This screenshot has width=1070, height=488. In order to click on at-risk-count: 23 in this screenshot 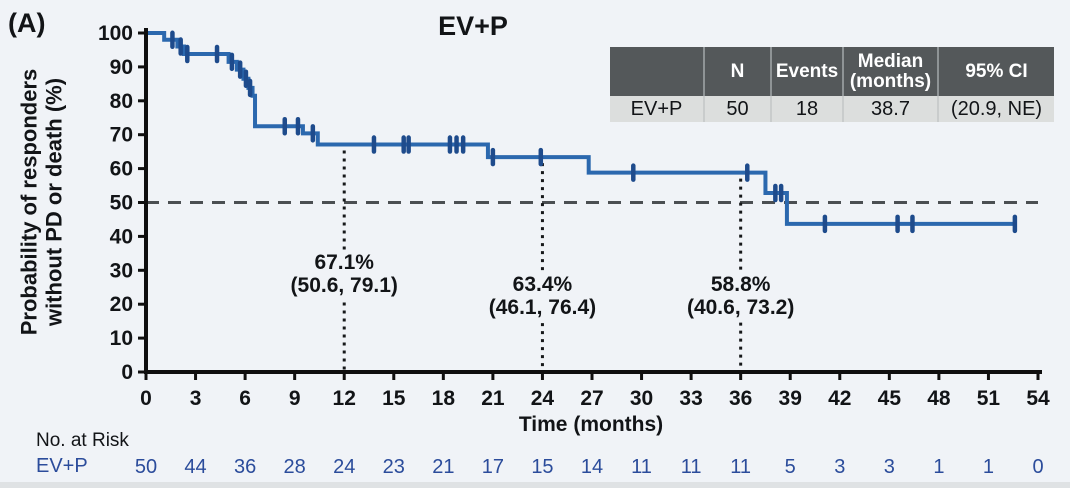, I will do `click(394, 467)`.